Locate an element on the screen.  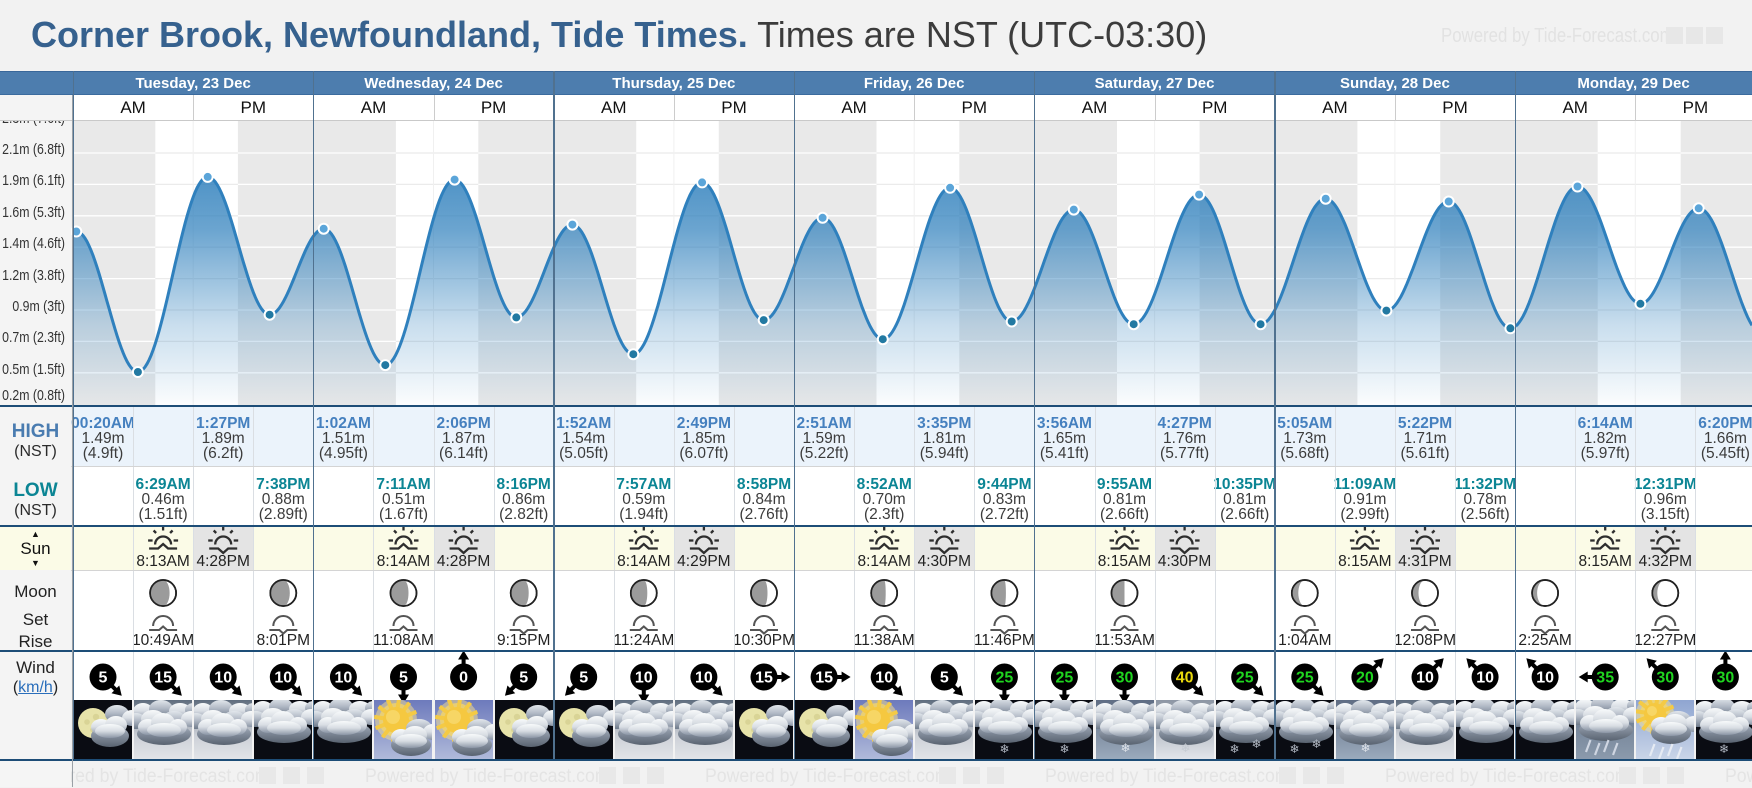
svg-text: 20 is located at coordinates (1365, 678).